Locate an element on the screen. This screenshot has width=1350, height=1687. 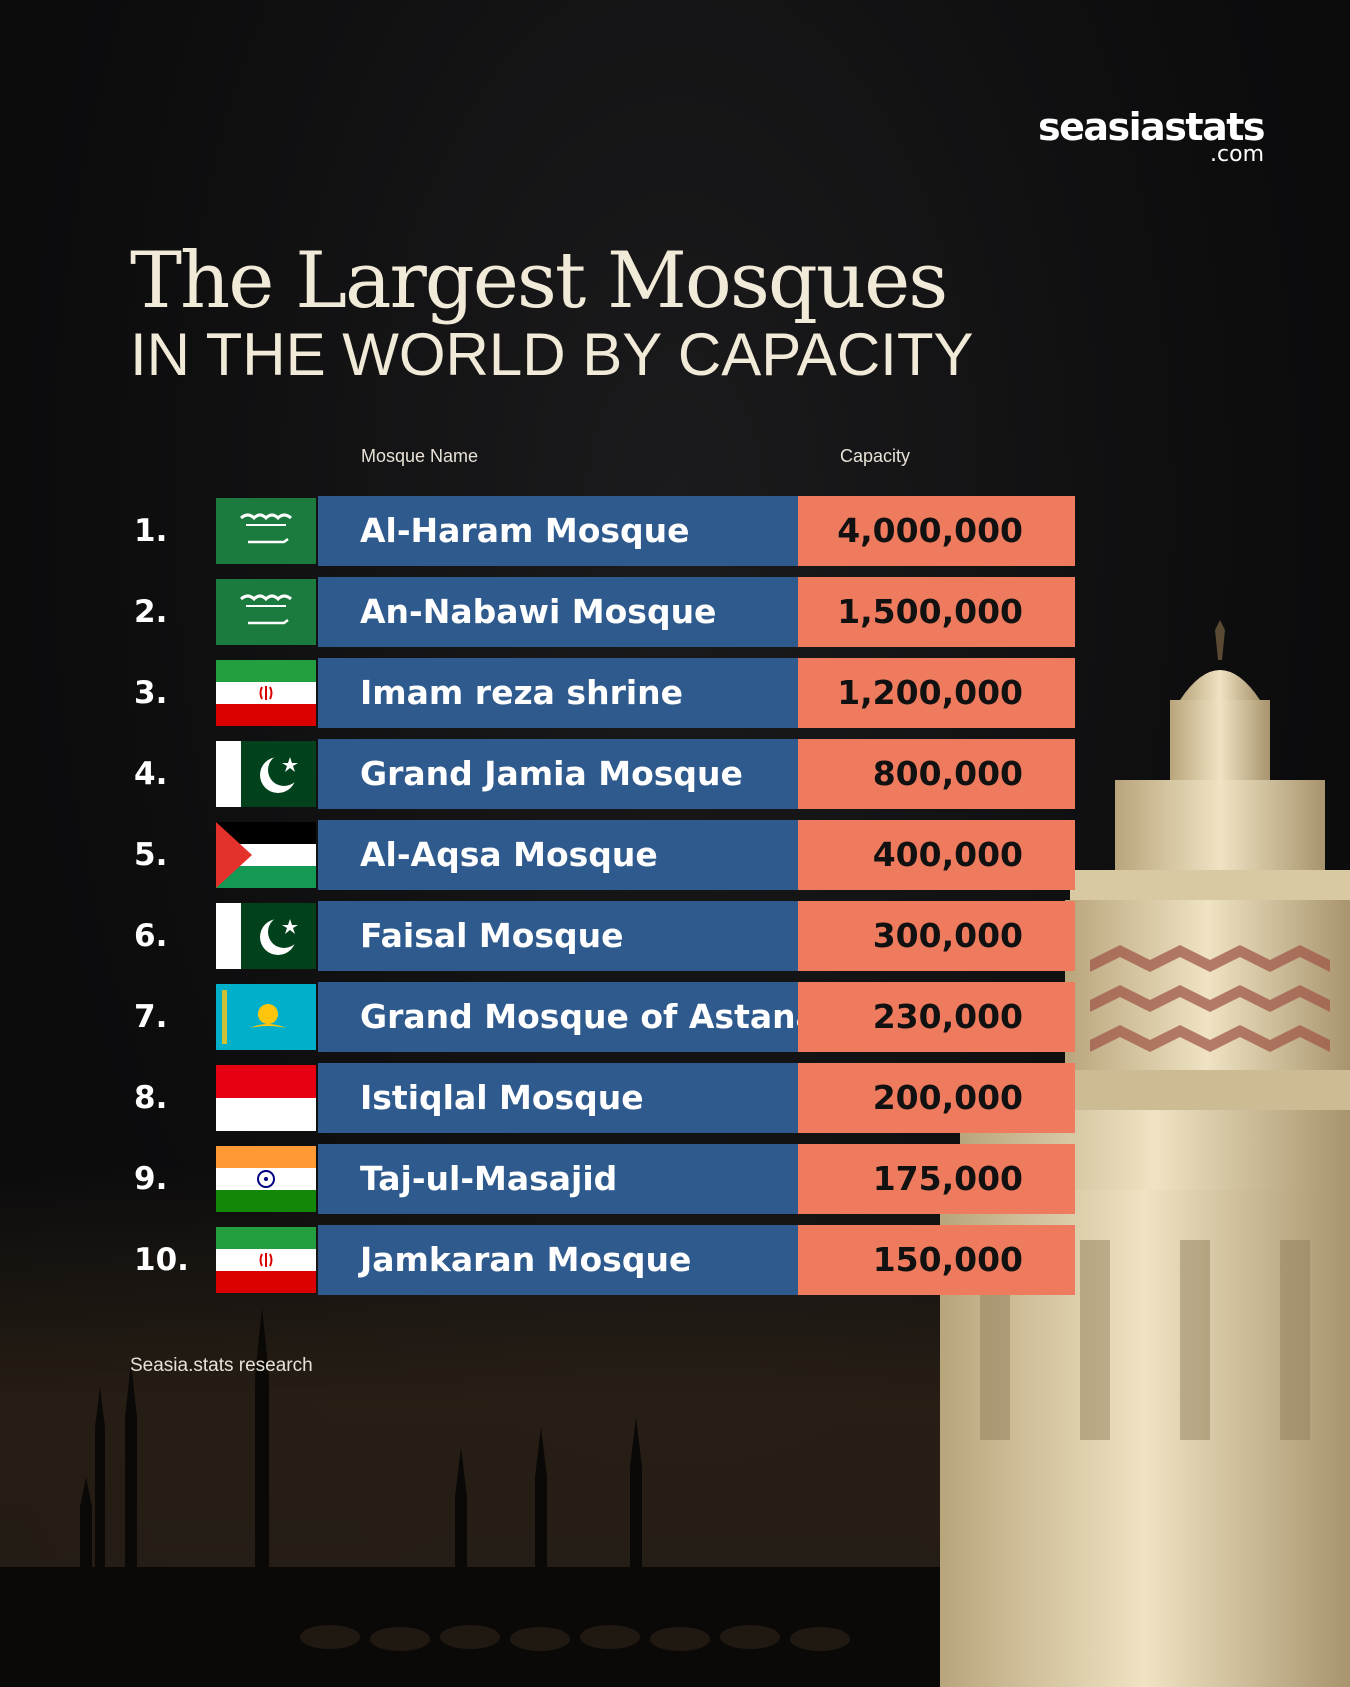
mosque-name-cell: An-Nabawi Mosque is located at coordinates (558, 612).